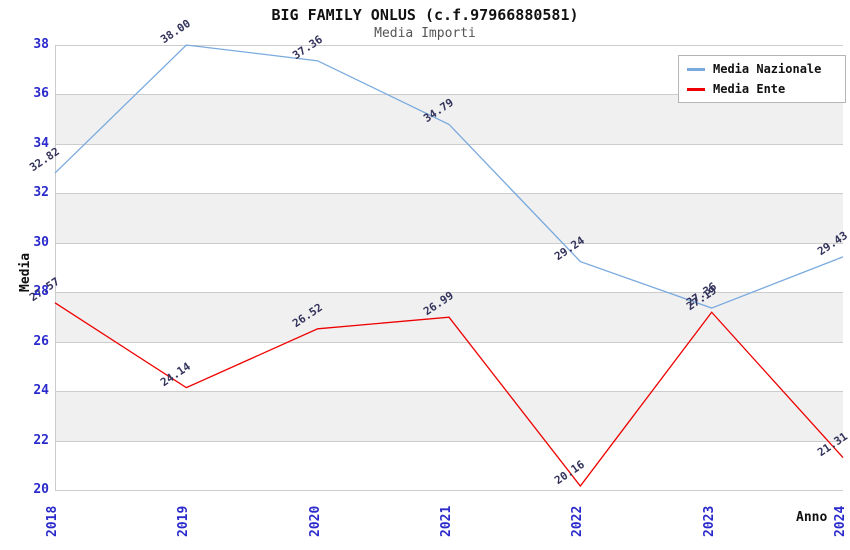  I want to click on legend-label-media-ente: Media Ente, so click(749, 89).